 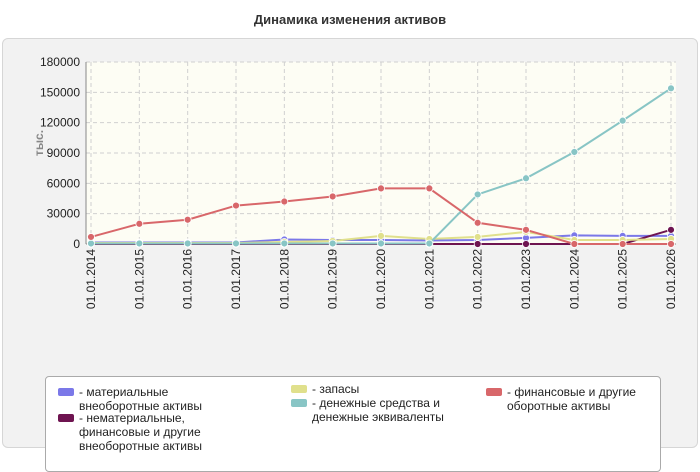 I want to click on x-tick-label: 01.01.2024, so click(x=574, y=279).